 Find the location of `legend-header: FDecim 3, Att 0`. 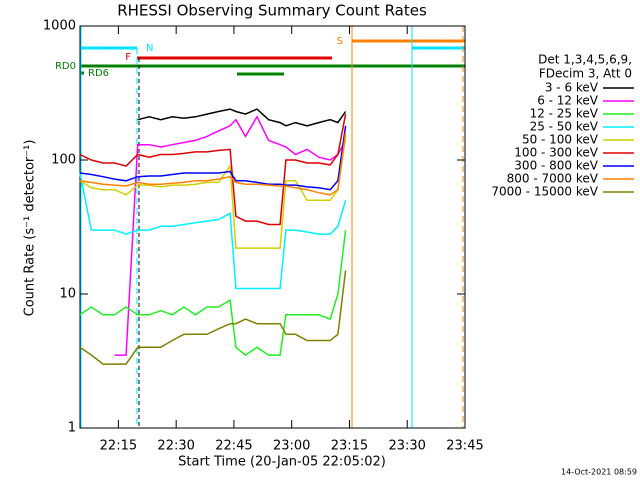

legend-header: FDecim 3, Att 0 is located at coordinates (585, 74).